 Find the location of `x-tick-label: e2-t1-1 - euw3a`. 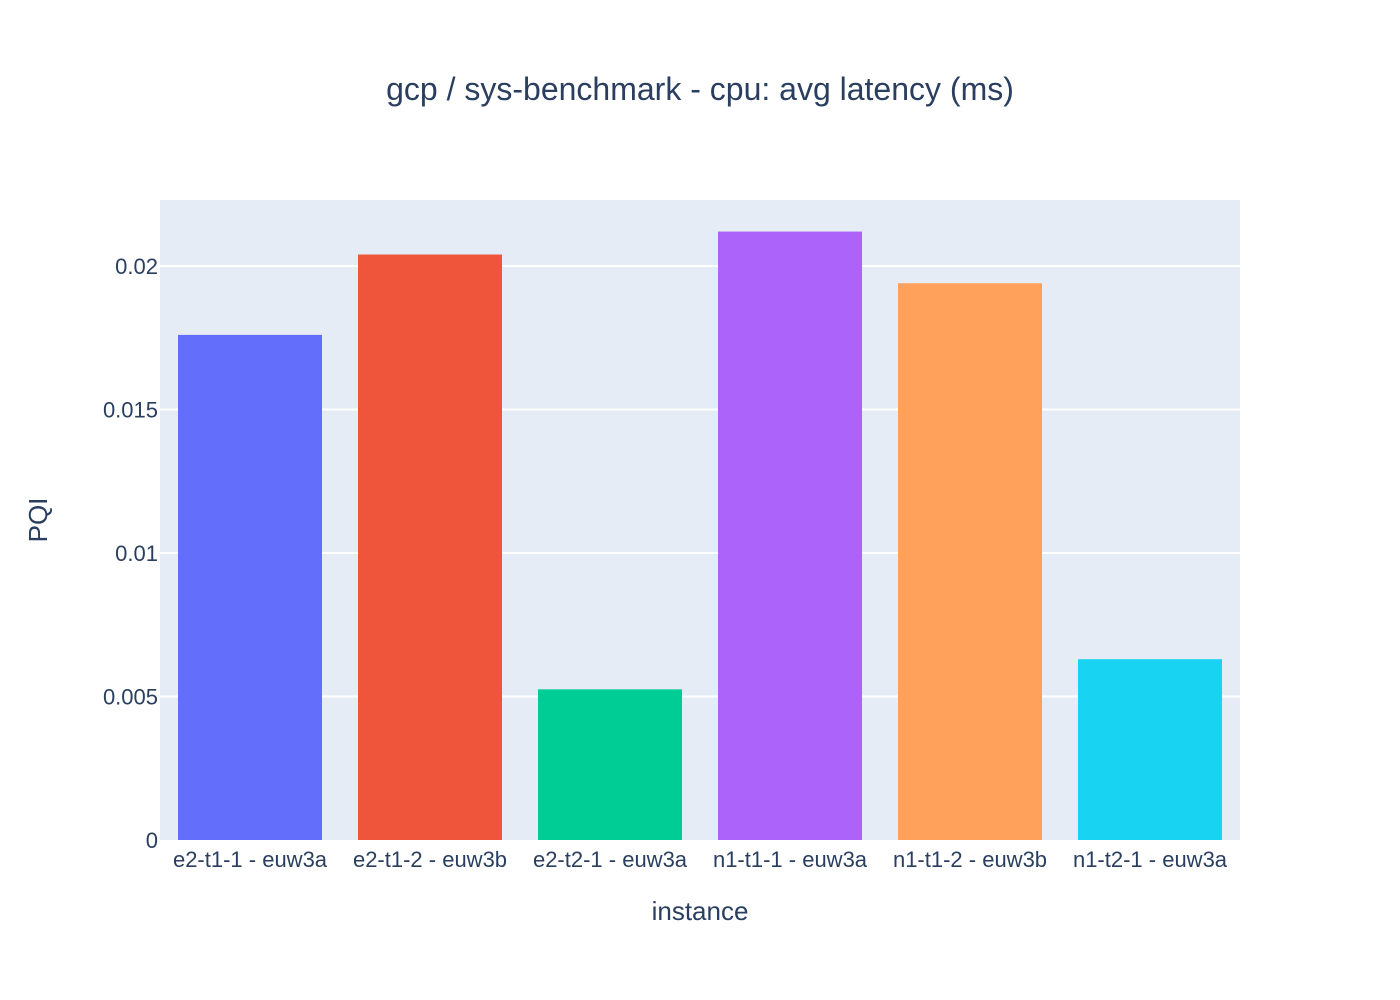

x-tick-label: e2-t1-1 - euw3a is located at coordinates (250, 859).